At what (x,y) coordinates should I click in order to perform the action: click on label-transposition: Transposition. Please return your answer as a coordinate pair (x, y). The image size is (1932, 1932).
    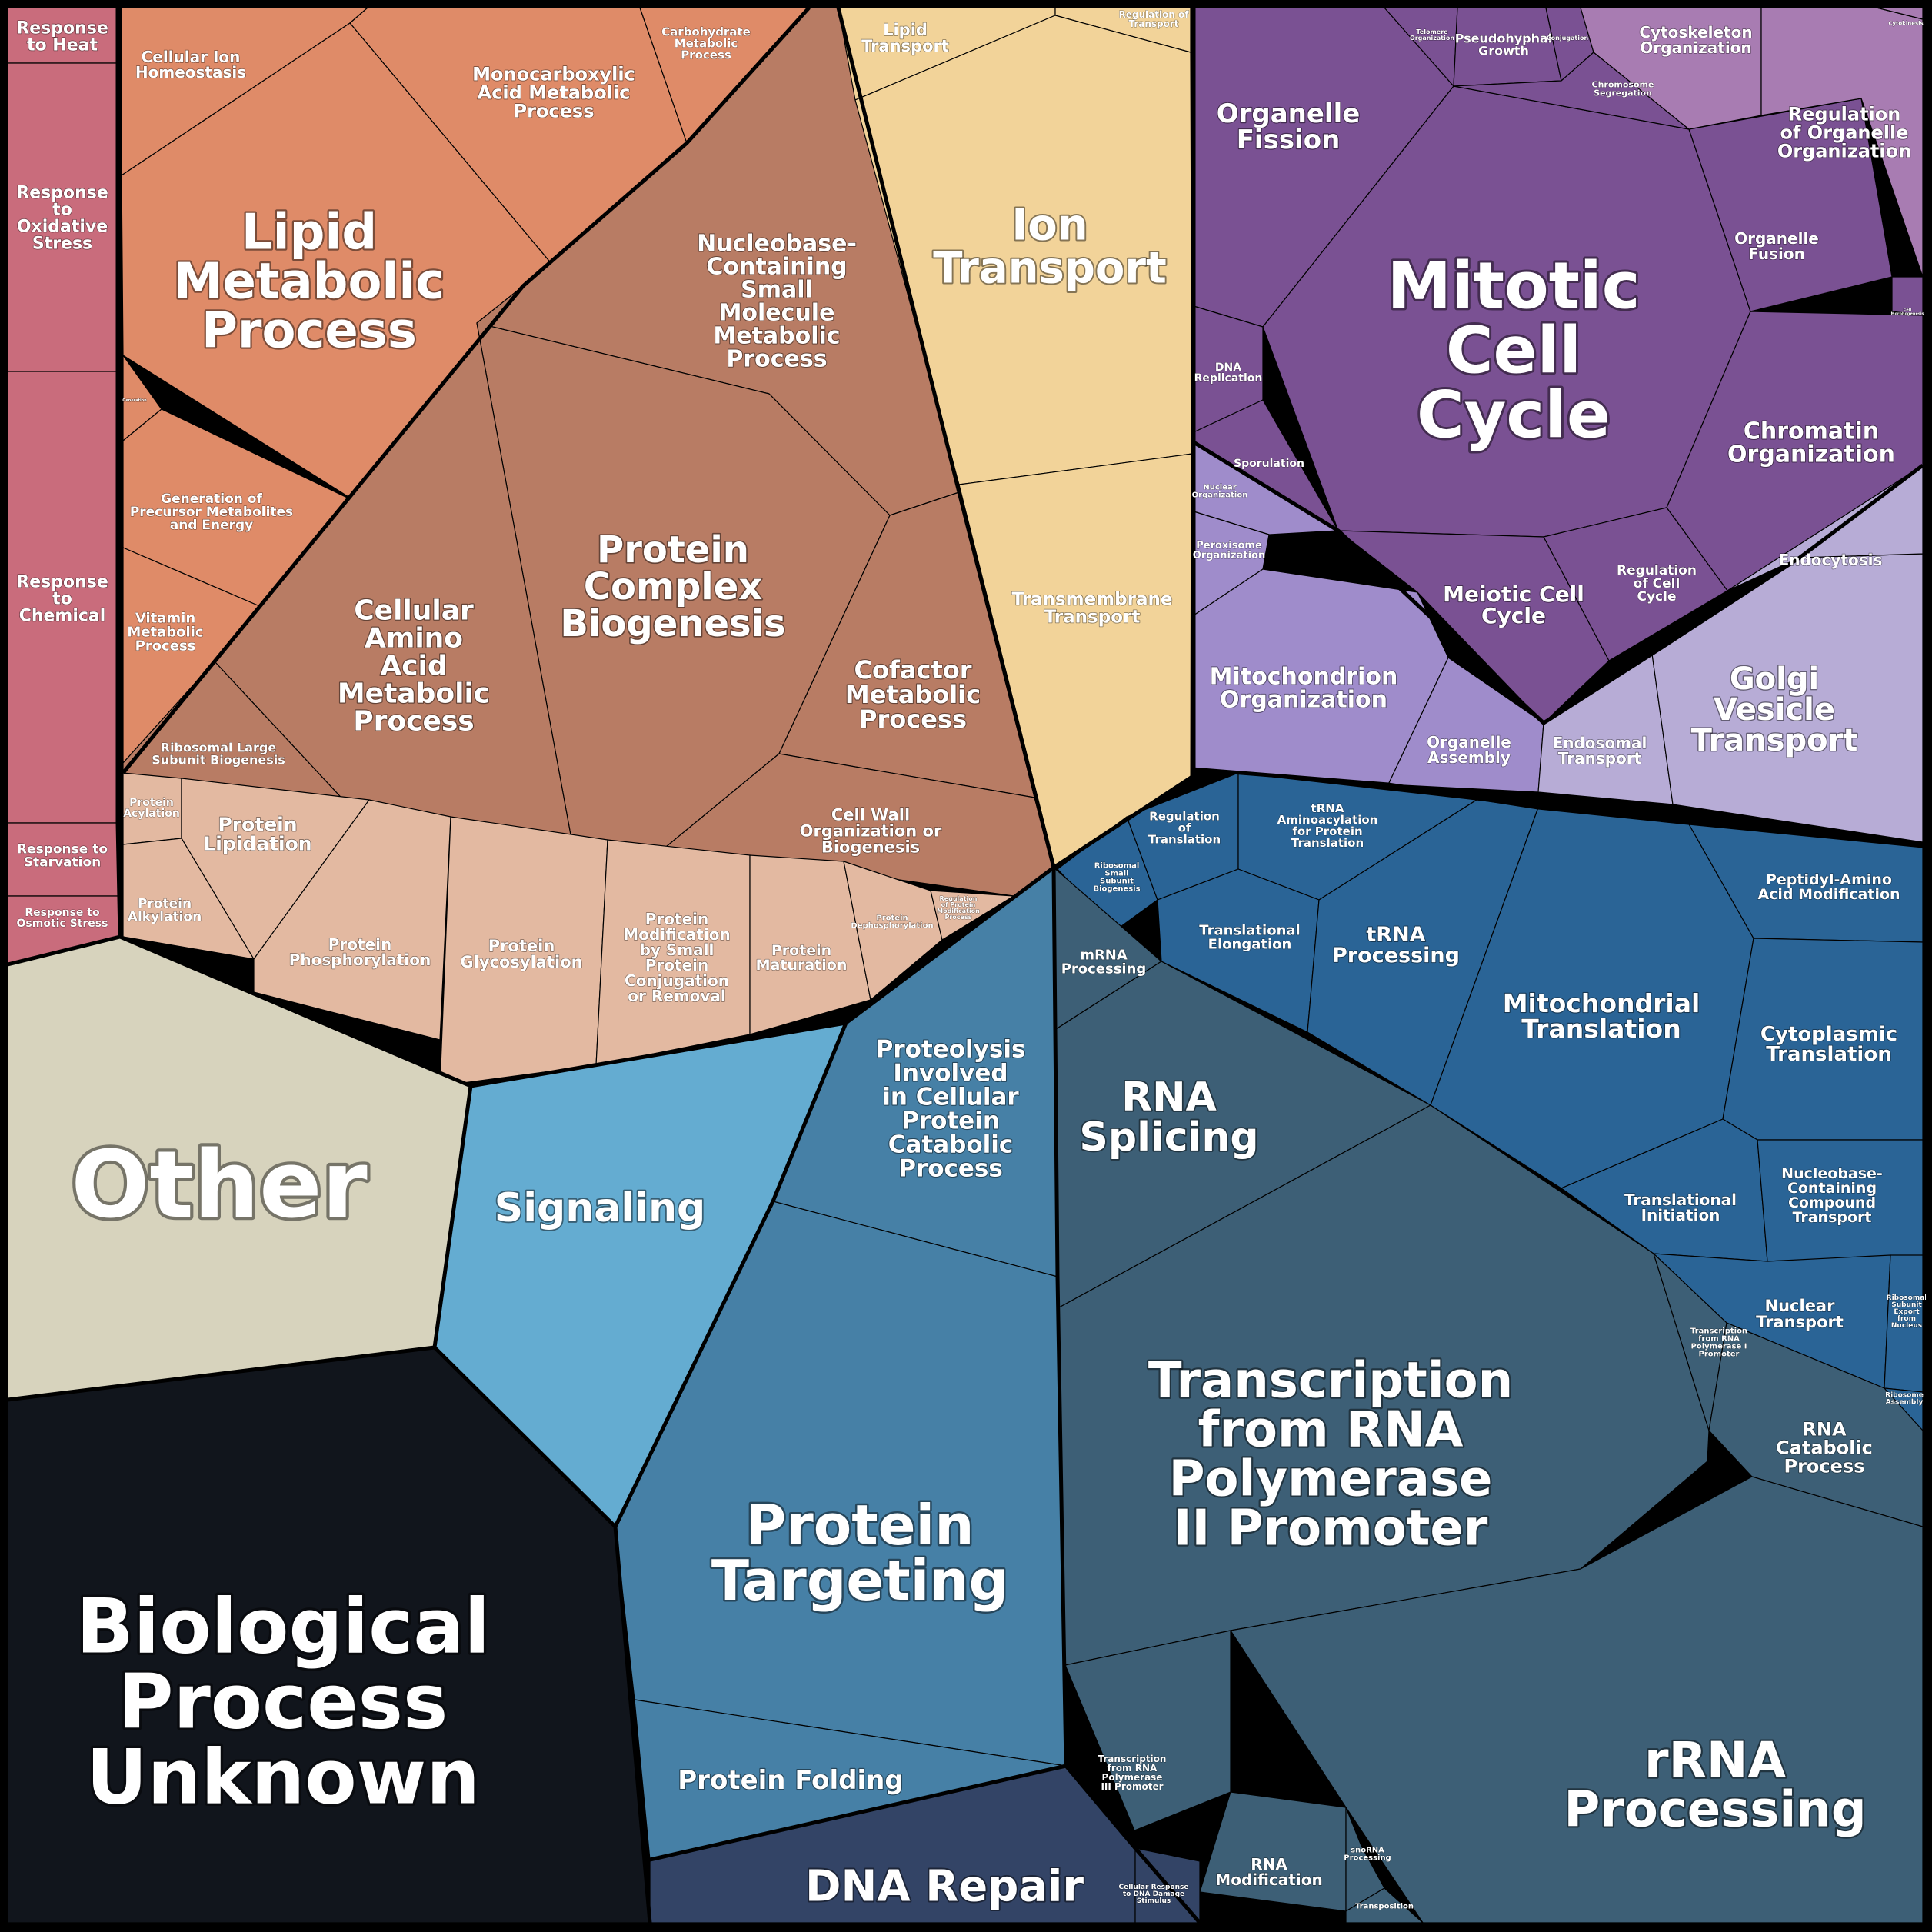
    Looking at the image, I should click on (1384, 1907).